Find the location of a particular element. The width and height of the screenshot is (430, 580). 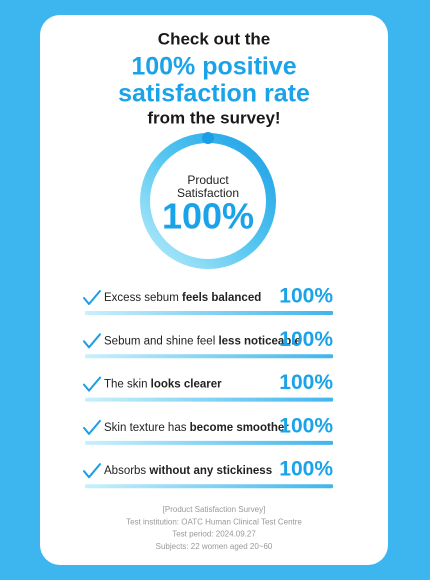

item-plain: Excess sebum is located at coordinates (143, 298).